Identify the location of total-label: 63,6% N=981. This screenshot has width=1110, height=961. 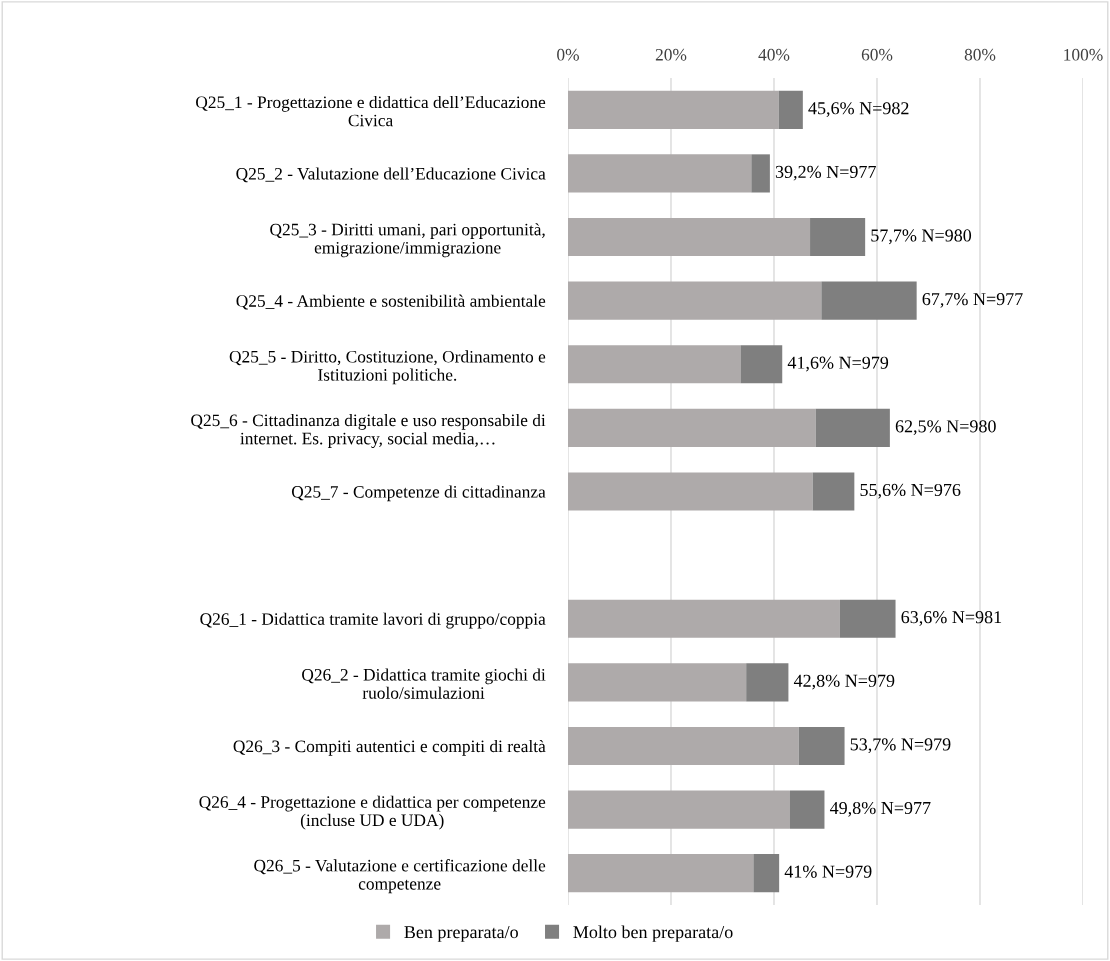
(951, 618).